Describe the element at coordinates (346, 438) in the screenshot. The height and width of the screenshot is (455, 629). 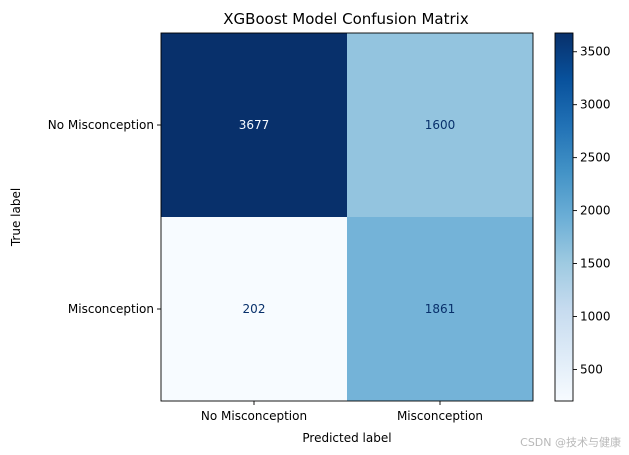
I see `x-axis-label: Predicted label` at that location.